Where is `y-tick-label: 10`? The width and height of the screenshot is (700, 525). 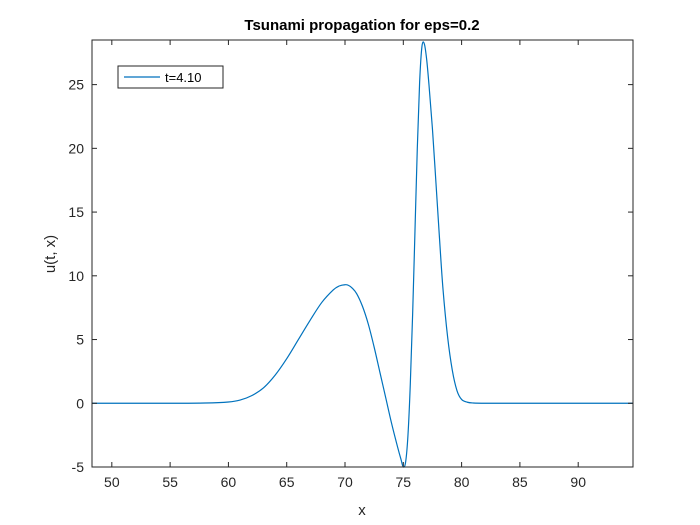 y-tick-label: 10 is located at coordinates (76, 276).